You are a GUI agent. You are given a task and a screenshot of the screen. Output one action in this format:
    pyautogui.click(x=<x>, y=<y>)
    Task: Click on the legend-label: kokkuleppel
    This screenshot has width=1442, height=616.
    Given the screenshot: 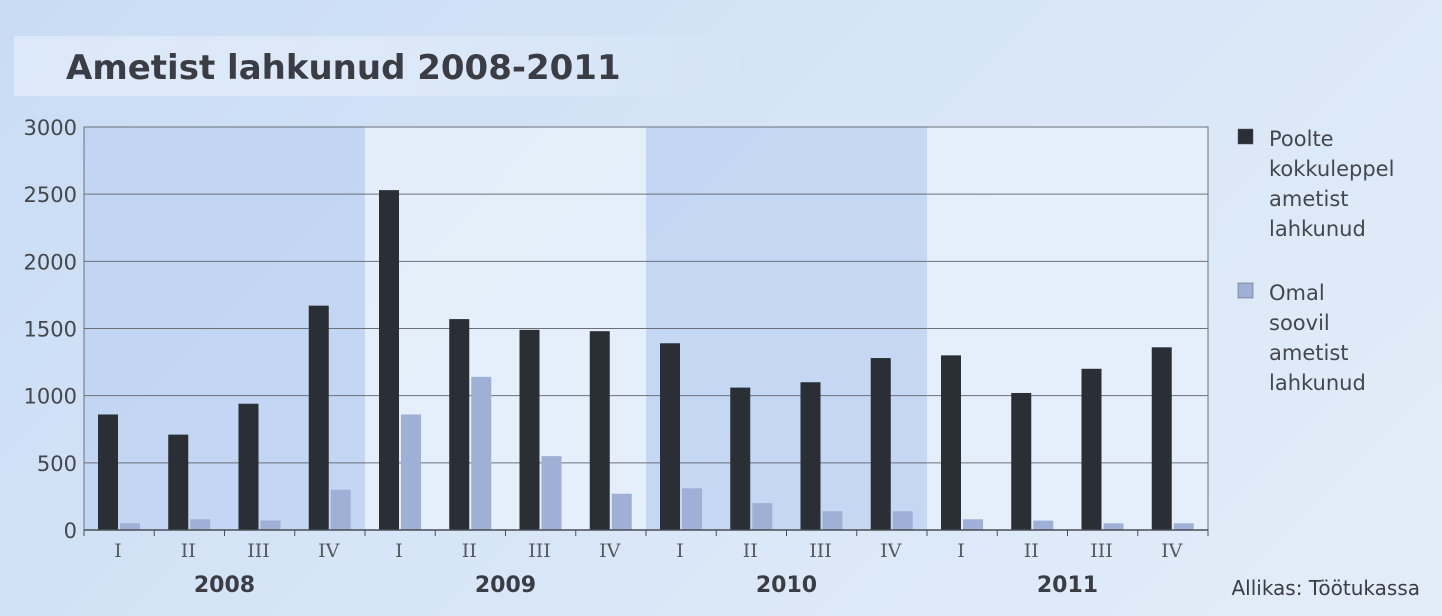 What is the action you would take?
    pyautogui.click(x=1331, y=169)
    